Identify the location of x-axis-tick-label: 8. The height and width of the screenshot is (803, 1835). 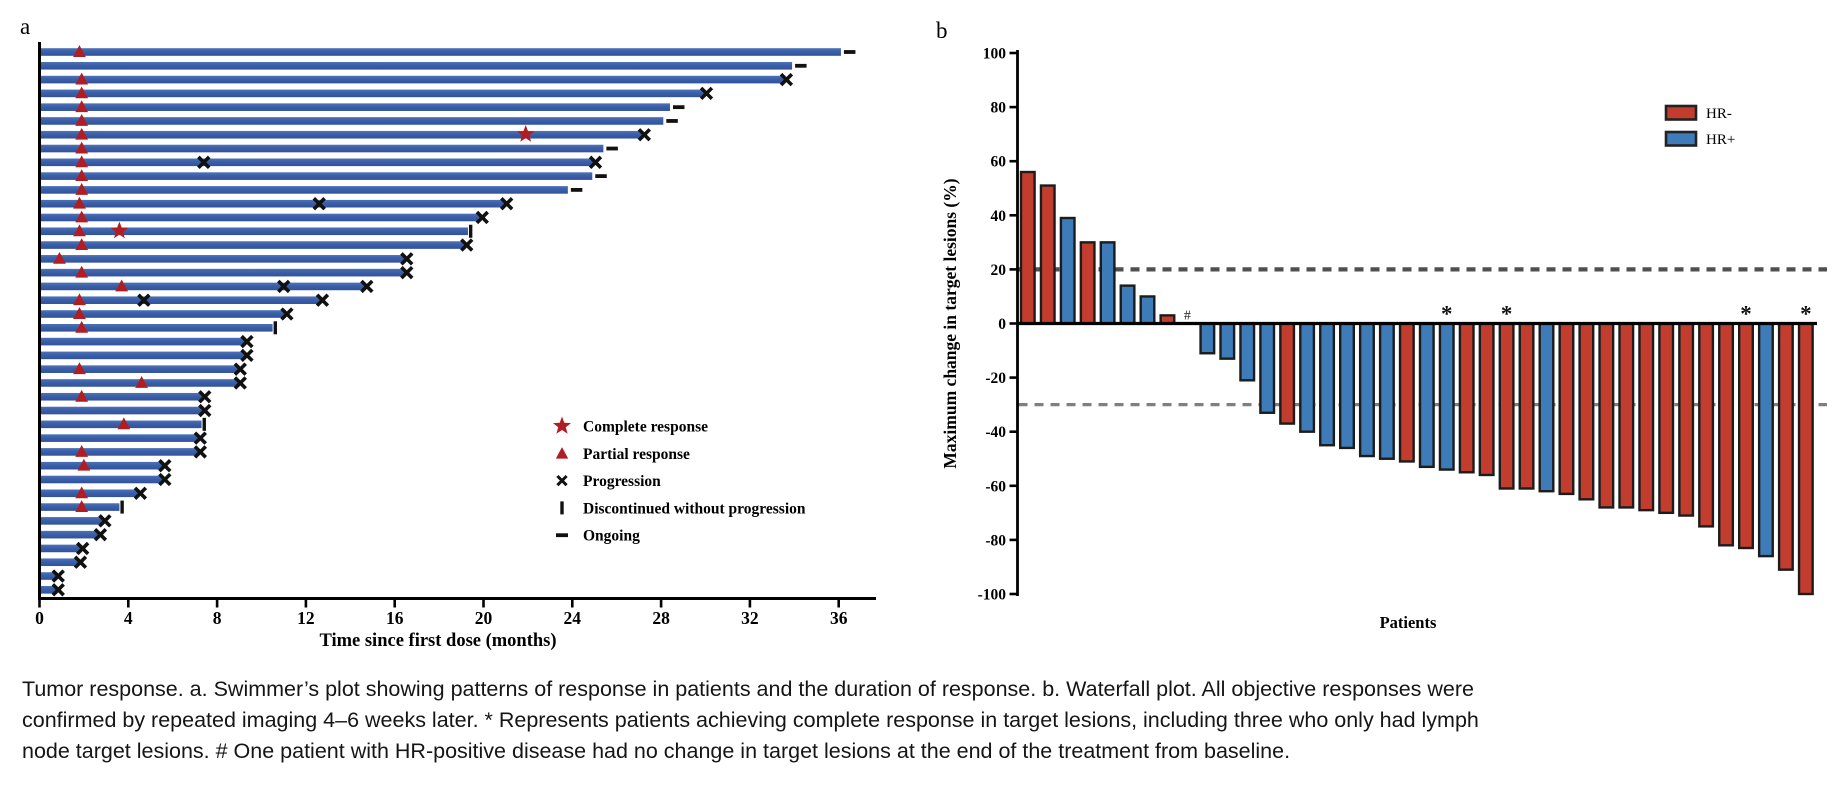
(217, 618).